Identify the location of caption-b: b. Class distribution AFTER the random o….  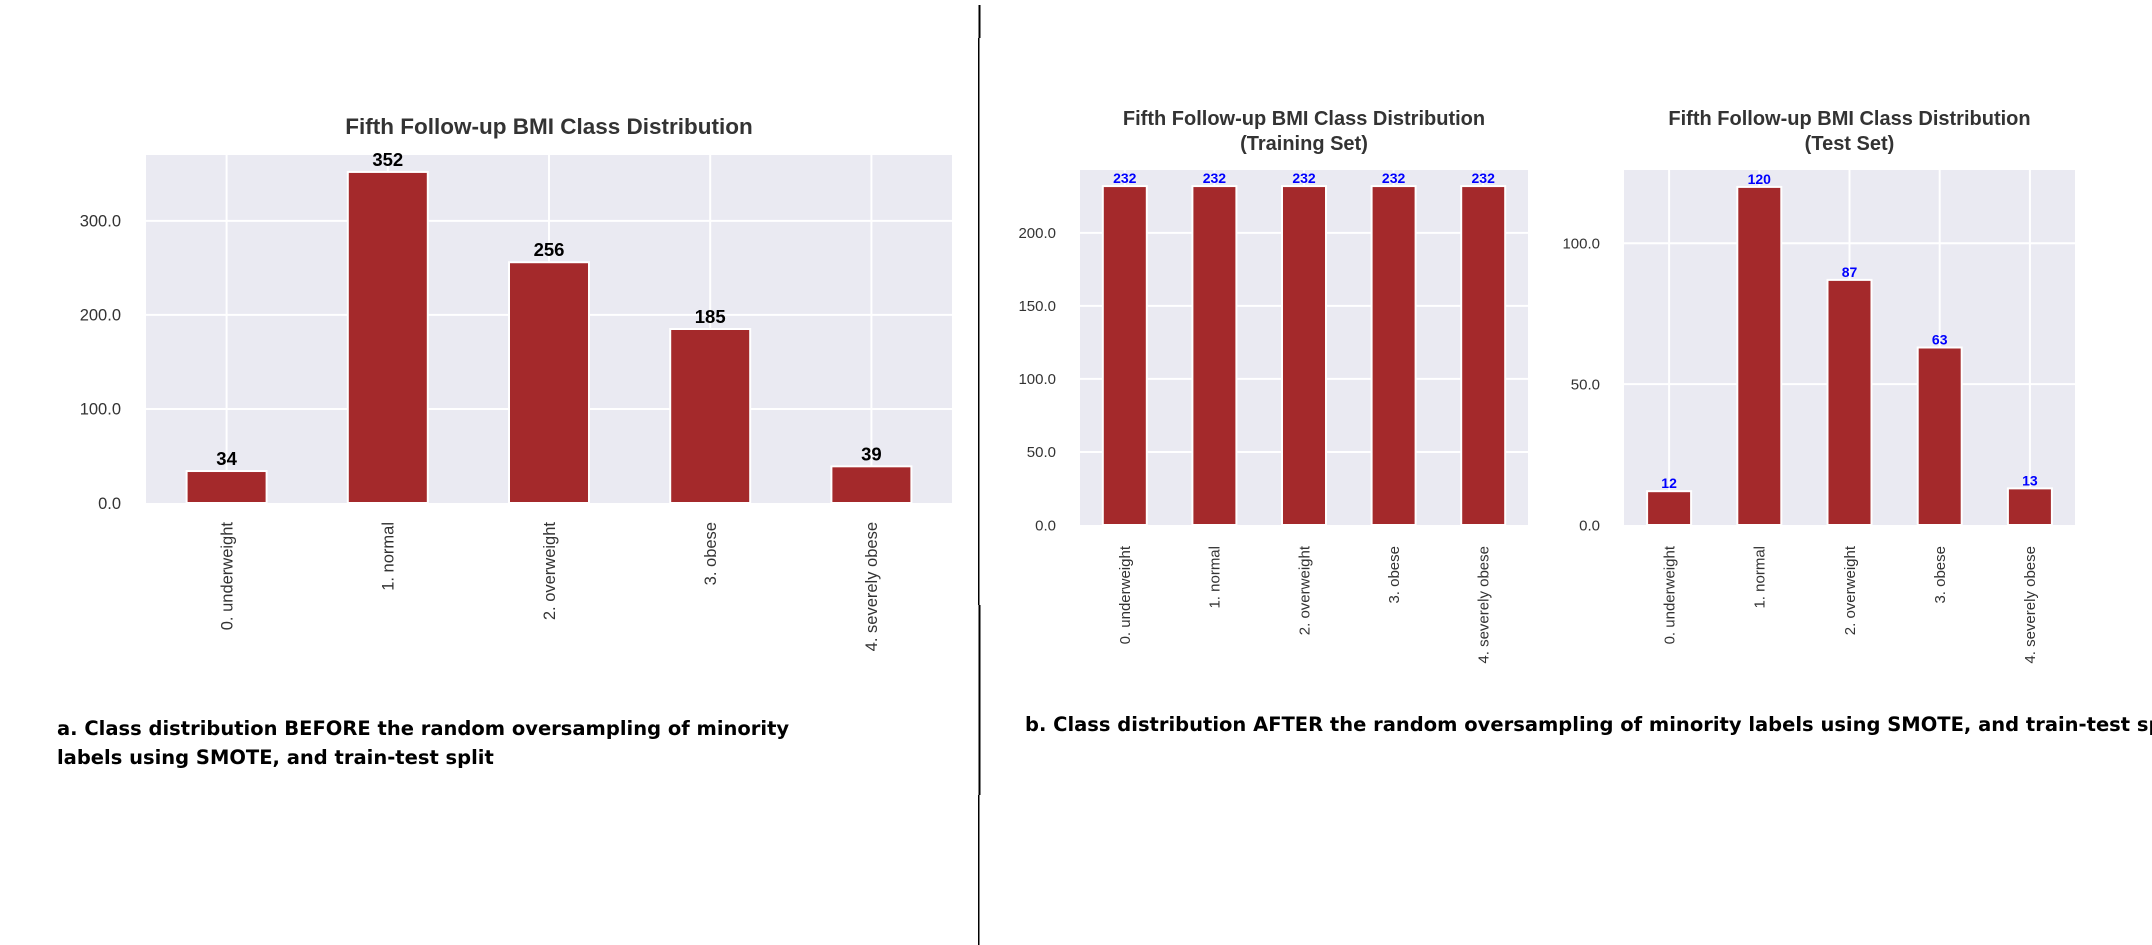
(1588, 724).